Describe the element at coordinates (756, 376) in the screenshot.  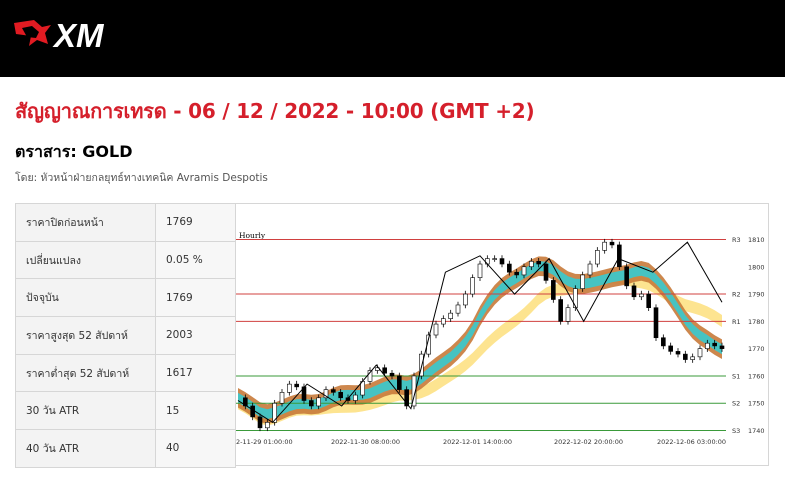
I see `y-tick-label: 1760` at that location.